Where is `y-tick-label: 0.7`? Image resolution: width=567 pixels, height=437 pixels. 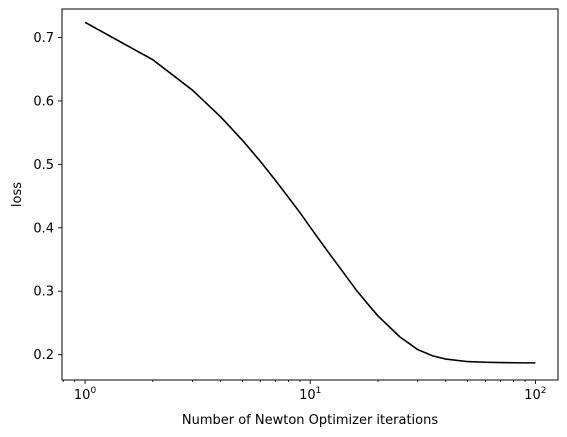
y-tick-label: 0.7 is located at coordinates (43, 38).